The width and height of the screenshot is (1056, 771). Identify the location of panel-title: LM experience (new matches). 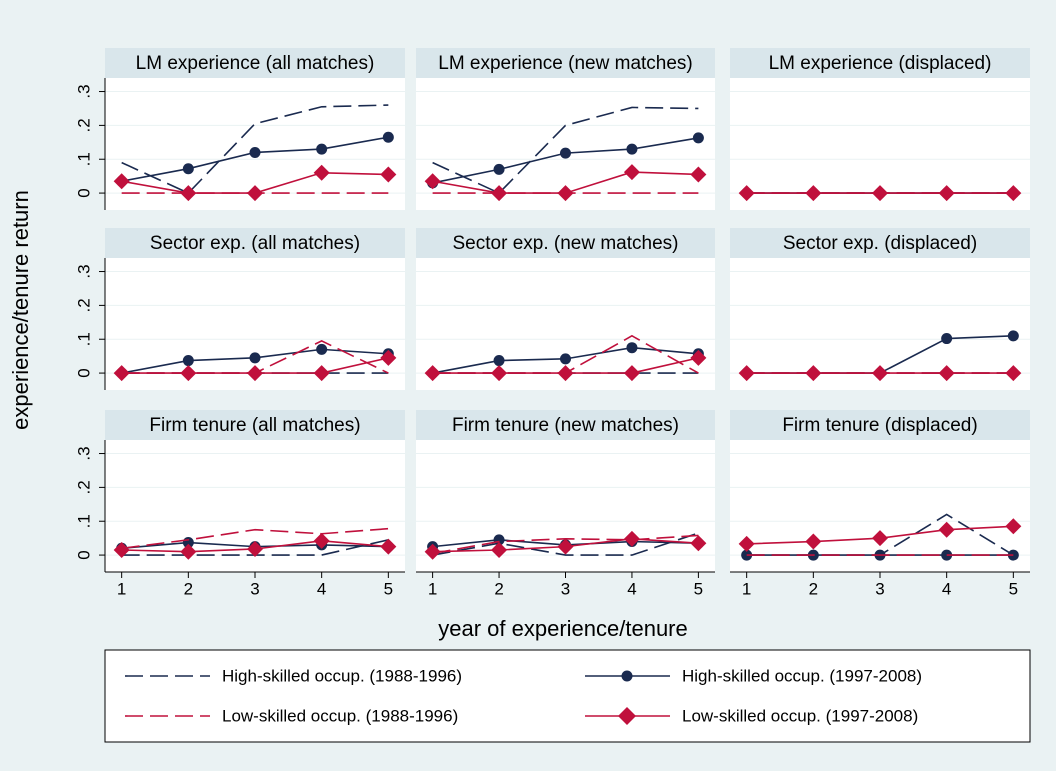
(565, 63).